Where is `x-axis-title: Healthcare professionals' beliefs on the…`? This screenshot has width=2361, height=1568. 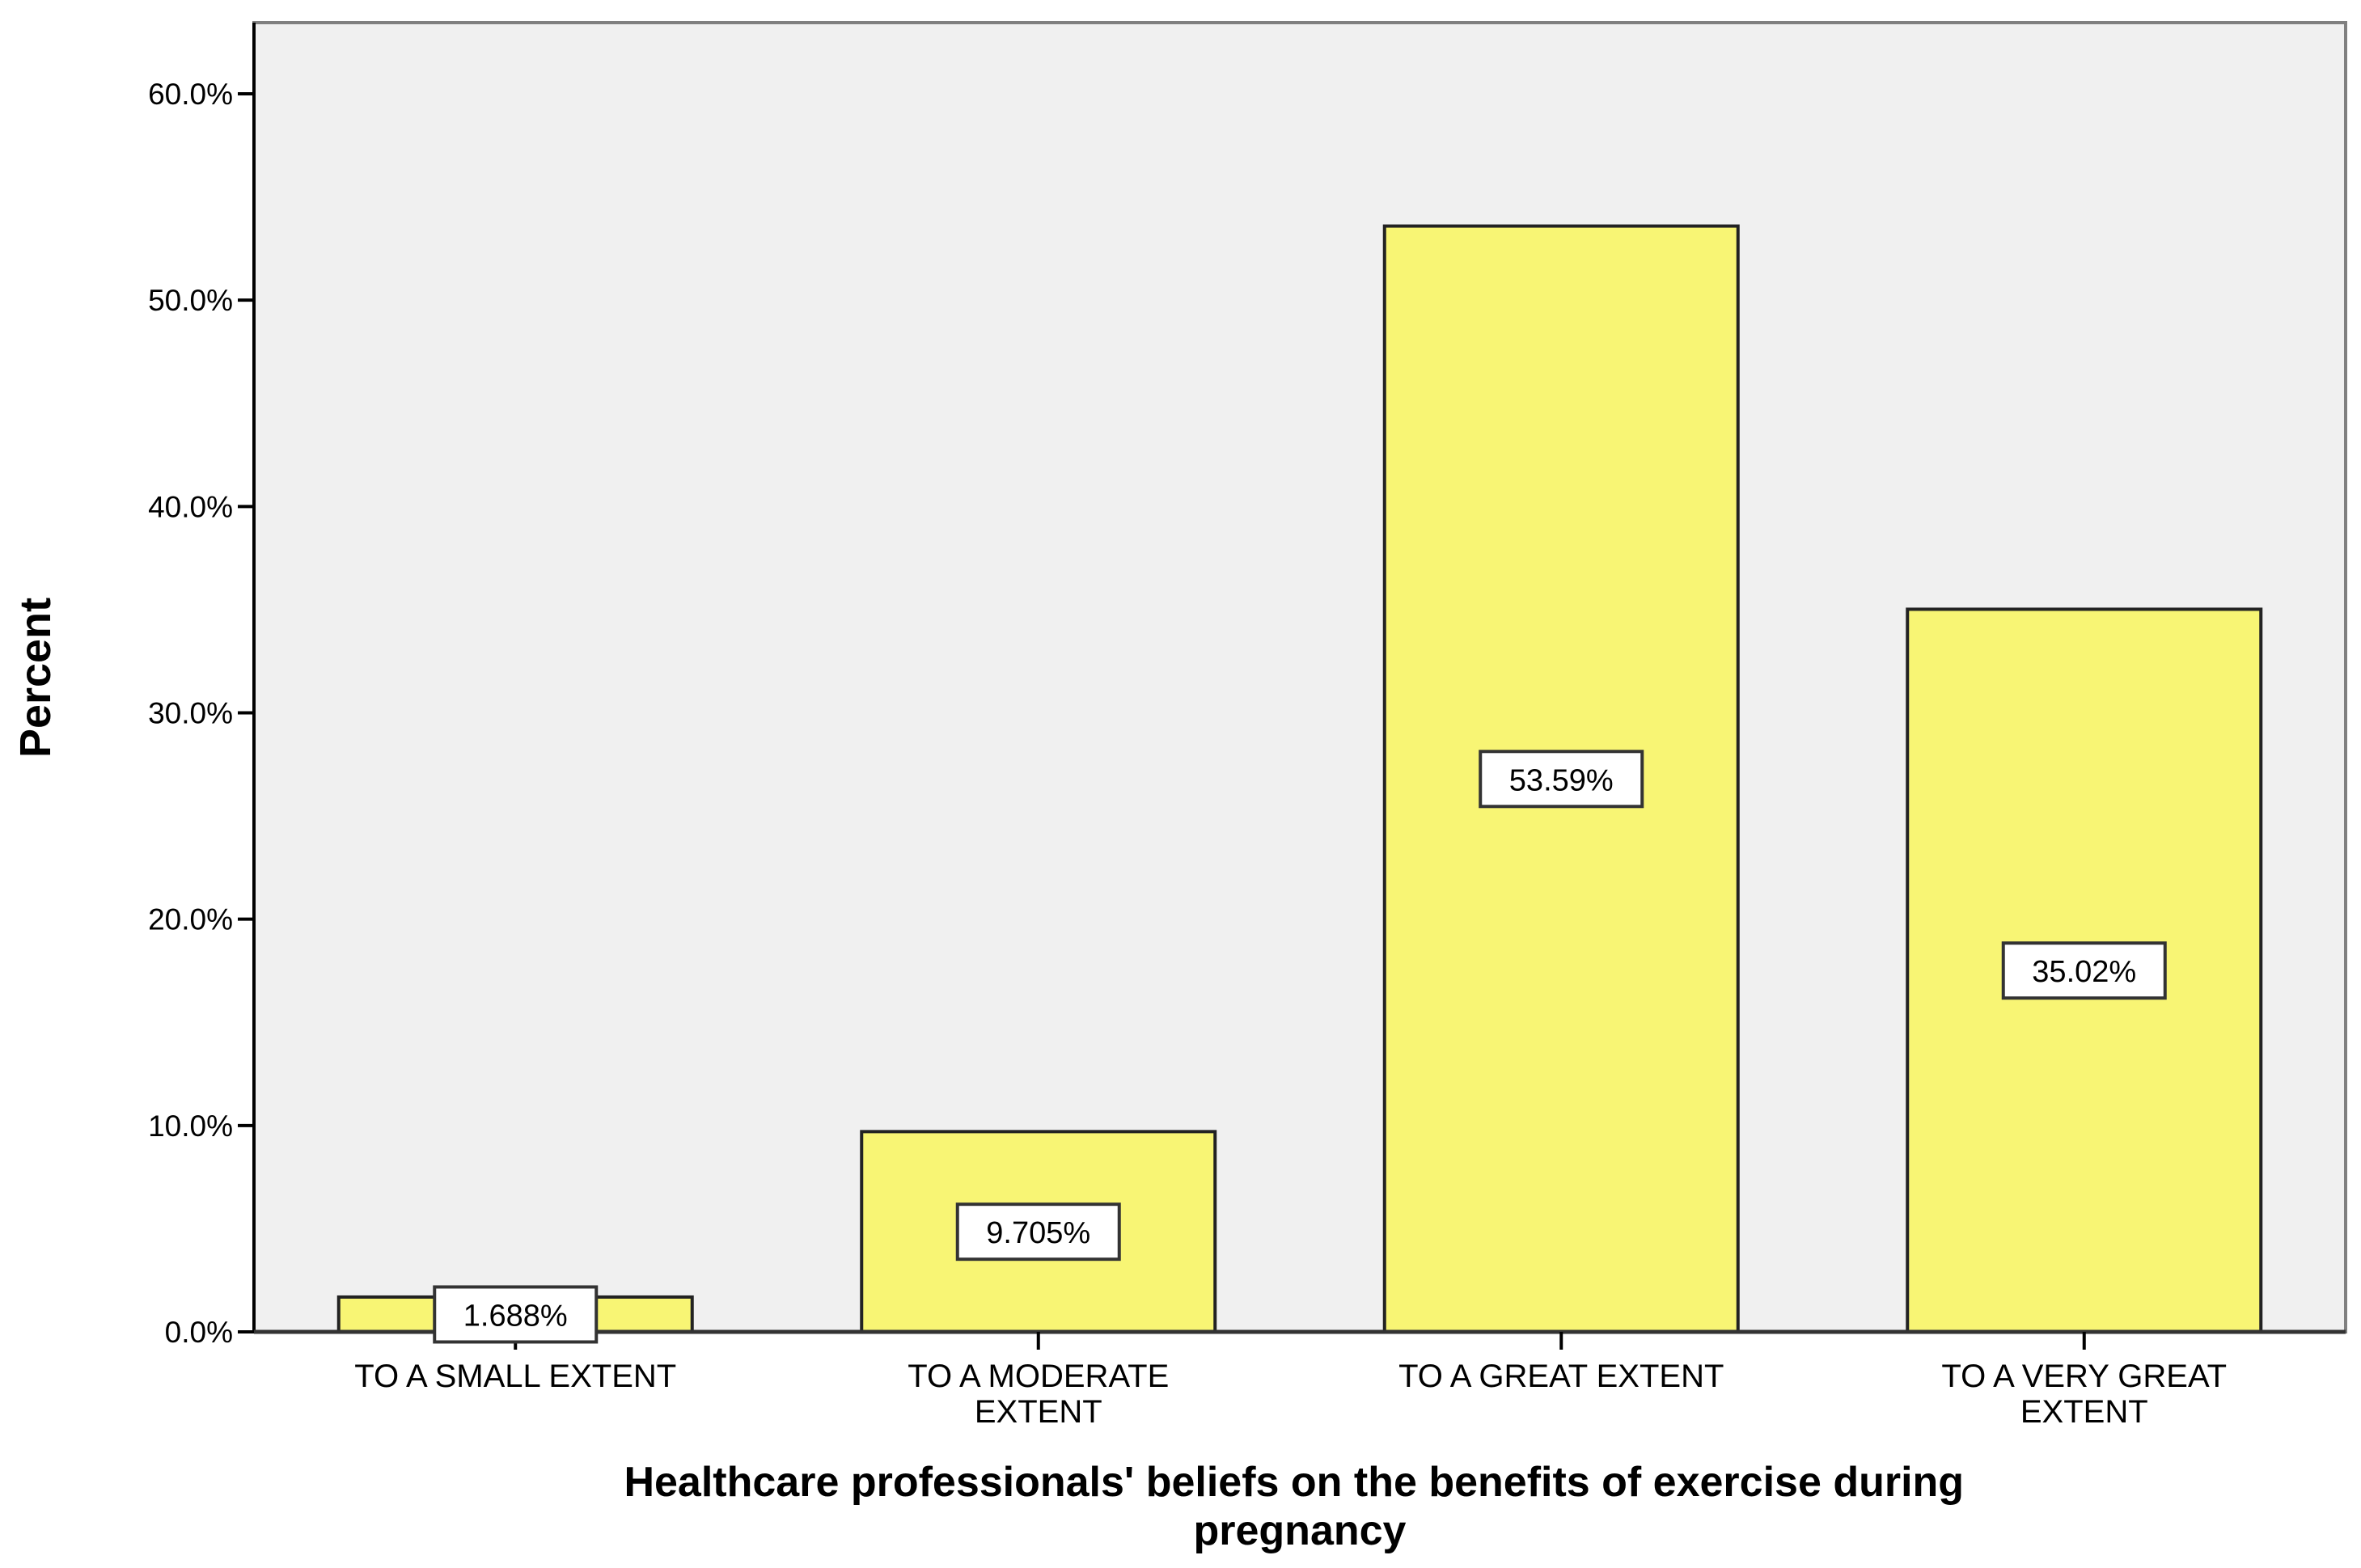
x-axis-title: Healthcare professionals' beliefs on the… is located at coordinates (1300, 1506).